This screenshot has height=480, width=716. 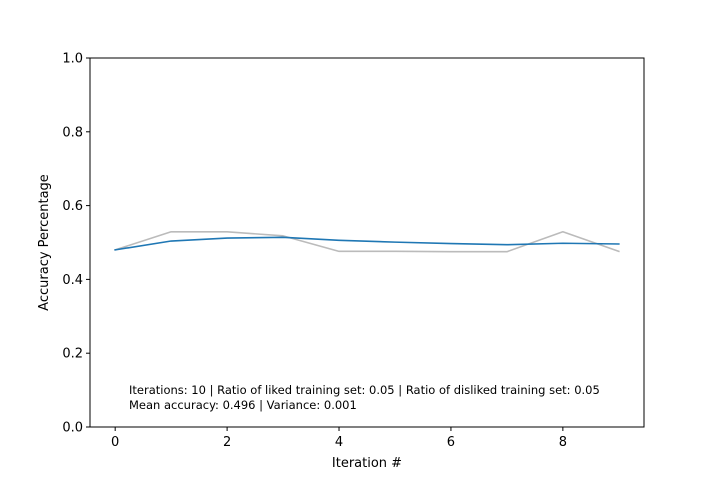 What do you see at coordinates (367, 463) in the screenshot?
I see `x-axis-label: Iteration #` at bounding box center [367, 463].